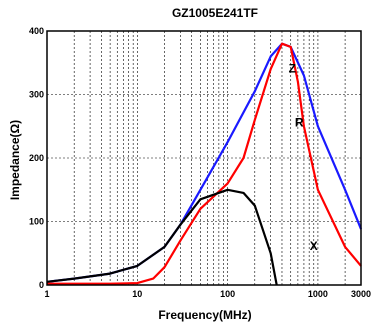 This screenshot has height=331, width=374. I want to click on x-tick-label: 1000, so click(318, 294).